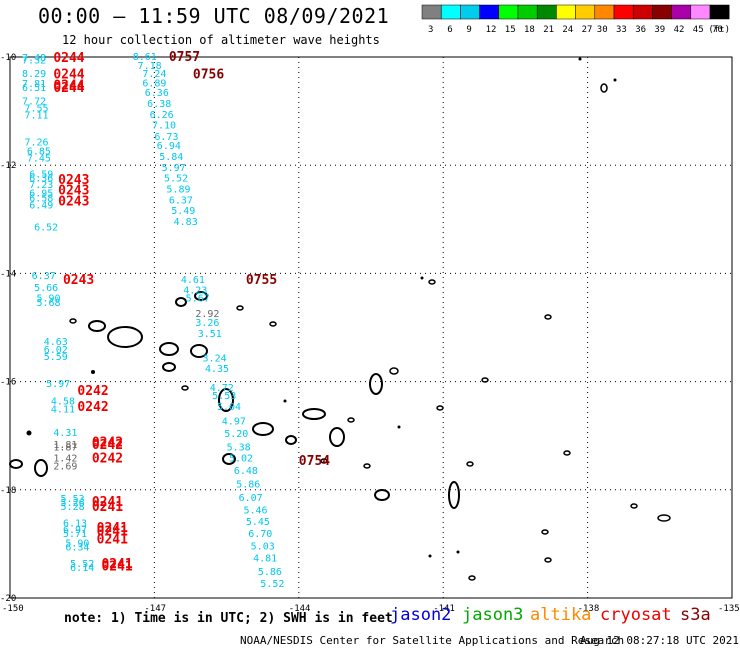 This screenshot has width=740, height=650. I want to click on colorbar-label: 9, so click(468, 30).